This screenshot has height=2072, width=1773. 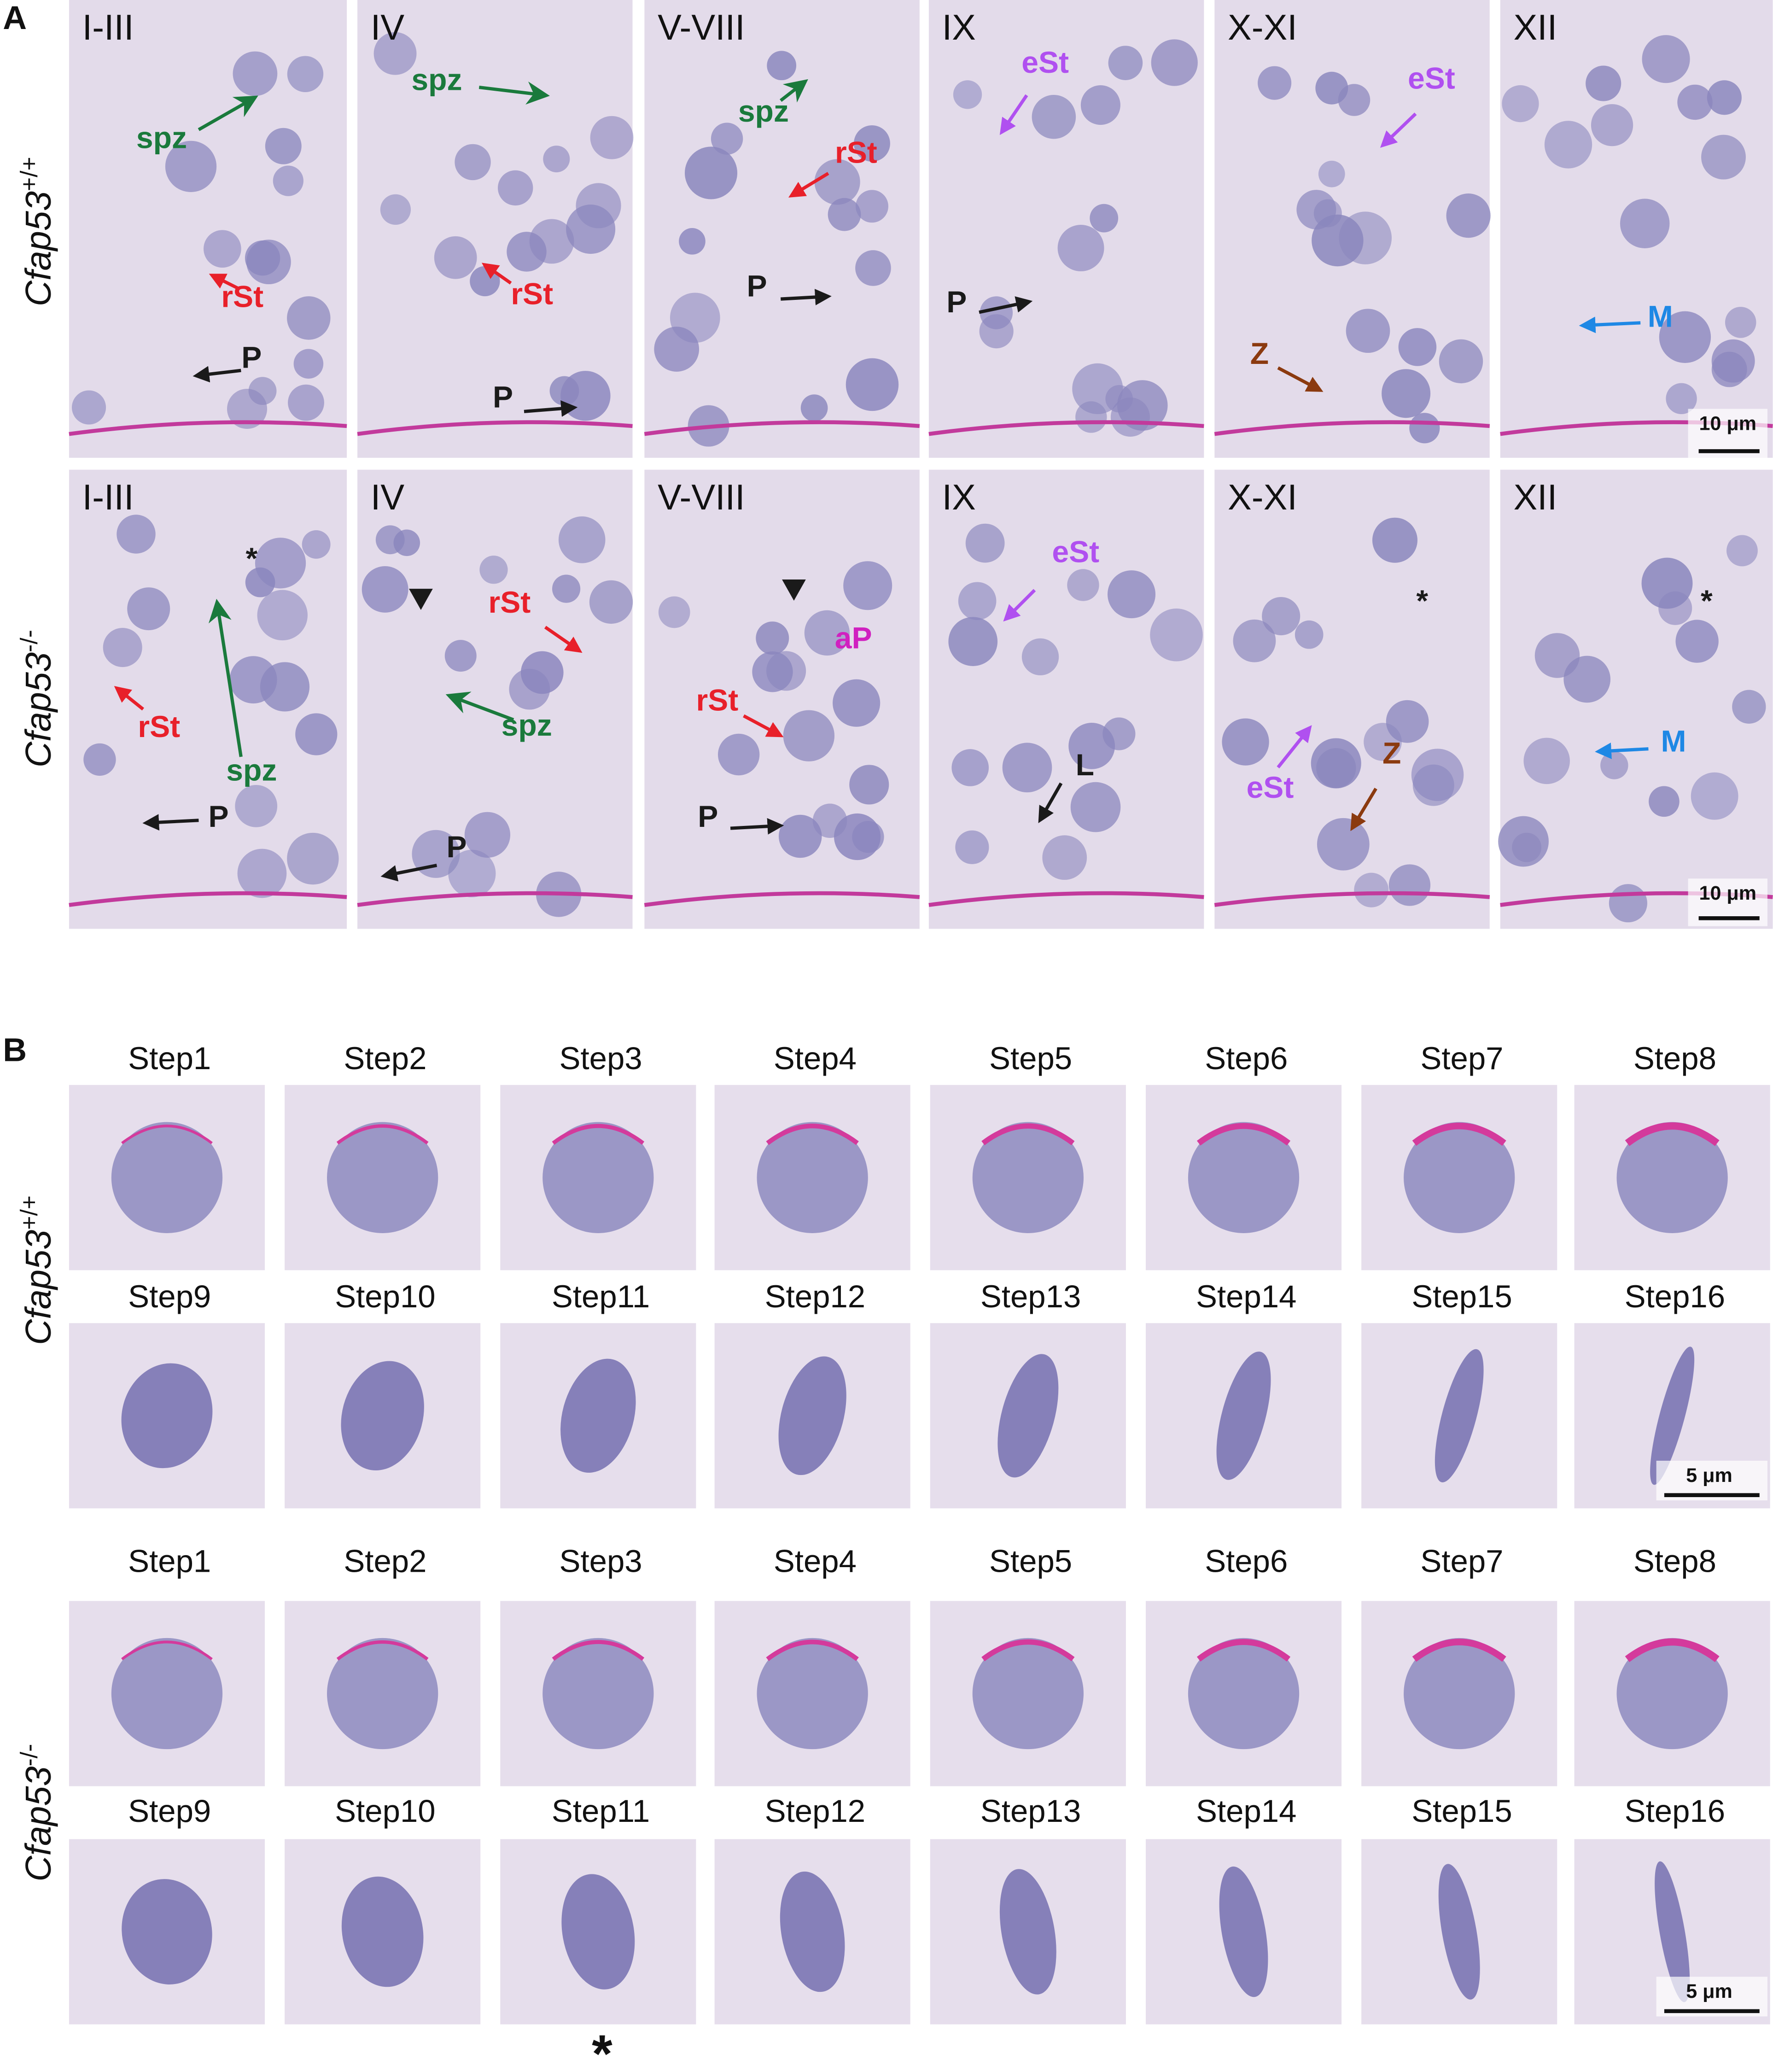 I want to click on stage-label: XII, so click(x=1535, y=497).